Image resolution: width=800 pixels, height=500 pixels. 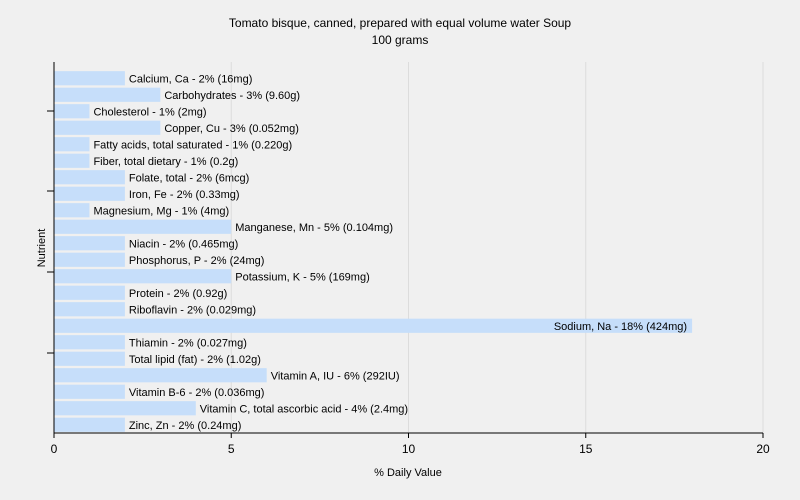 I want to click on bar-label-0: Calcium, Ca - 2% (16mg), so click(x=190, y=79).